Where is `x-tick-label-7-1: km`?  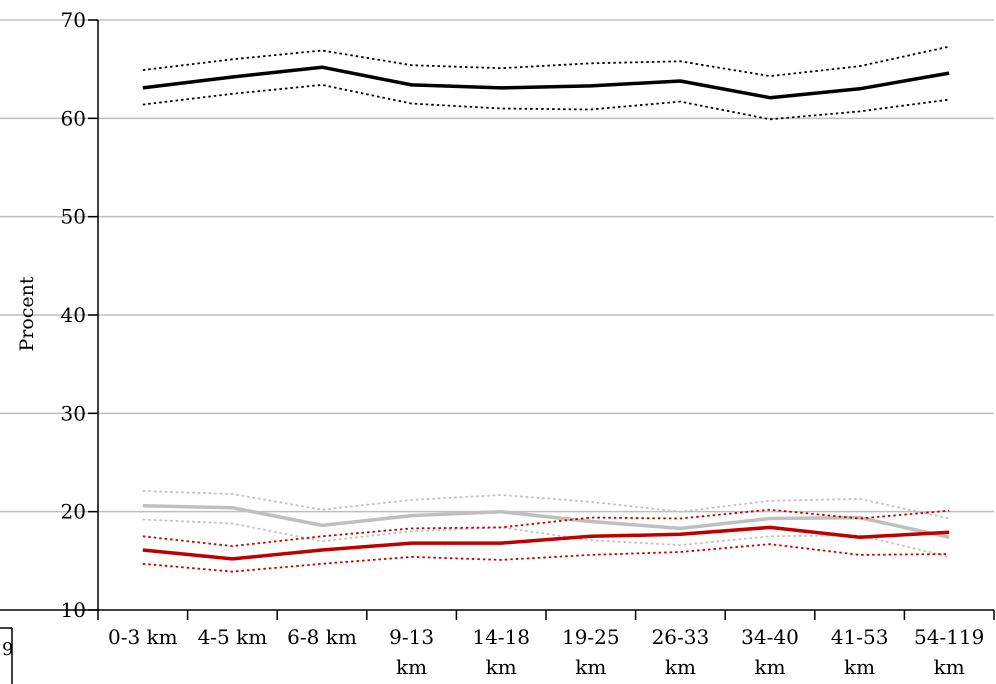
x-tick-label-7-1: km is located at coordinates (769, 667).